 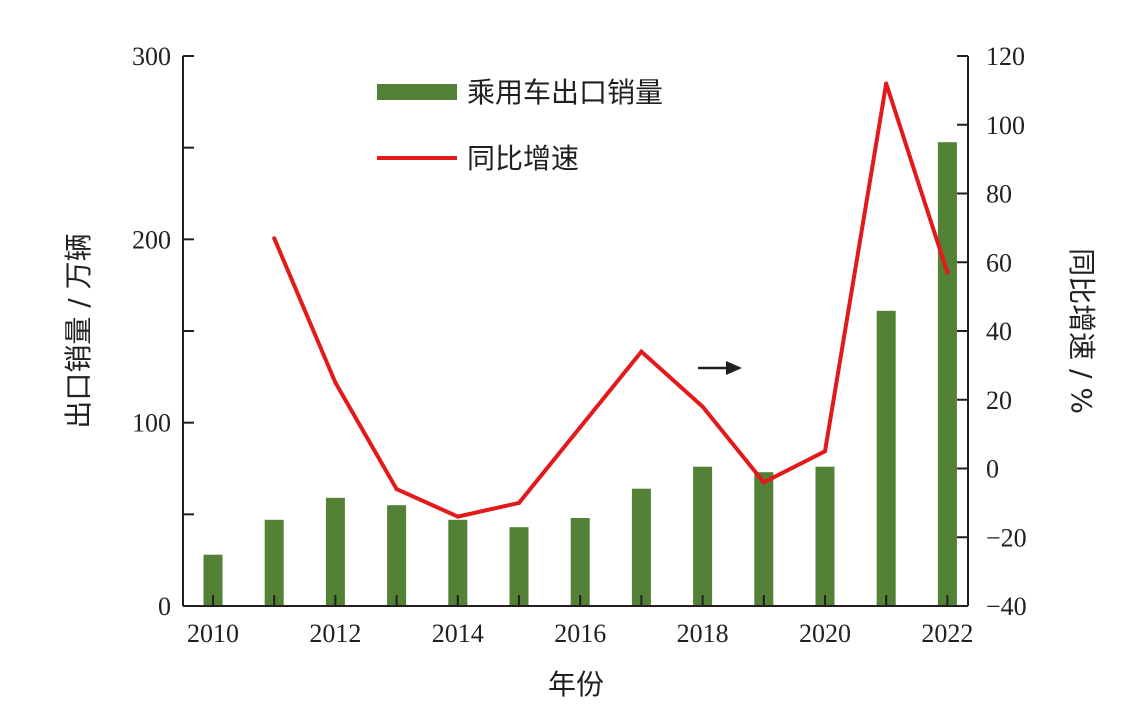 I want to click on bar-2010, so click(x=213, y=580).